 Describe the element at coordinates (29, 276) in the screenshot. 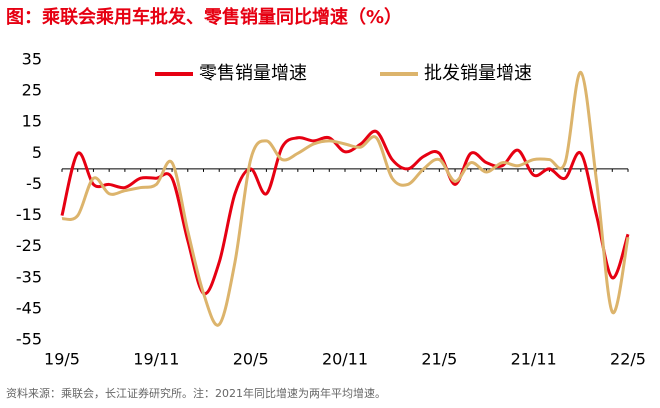

I see `y-tick-label: -35` at that location.